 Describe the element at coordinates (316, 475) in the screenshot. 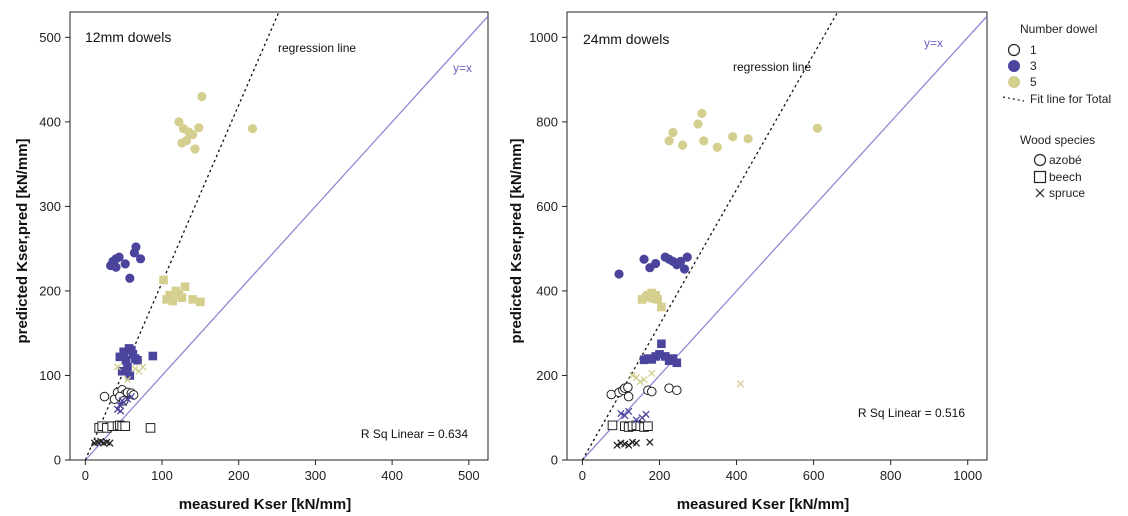

I see `x-tick-label: 300` at that location.